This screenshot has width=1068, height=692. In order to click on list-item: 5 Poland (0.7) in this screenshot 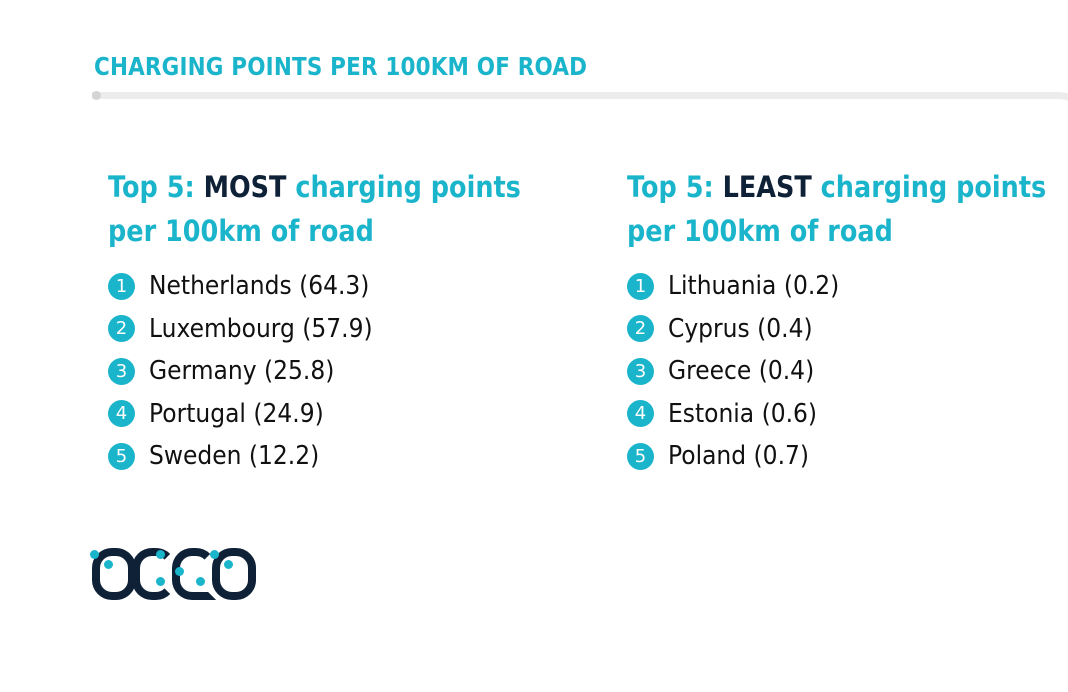, I will do `click(847, 456)`.